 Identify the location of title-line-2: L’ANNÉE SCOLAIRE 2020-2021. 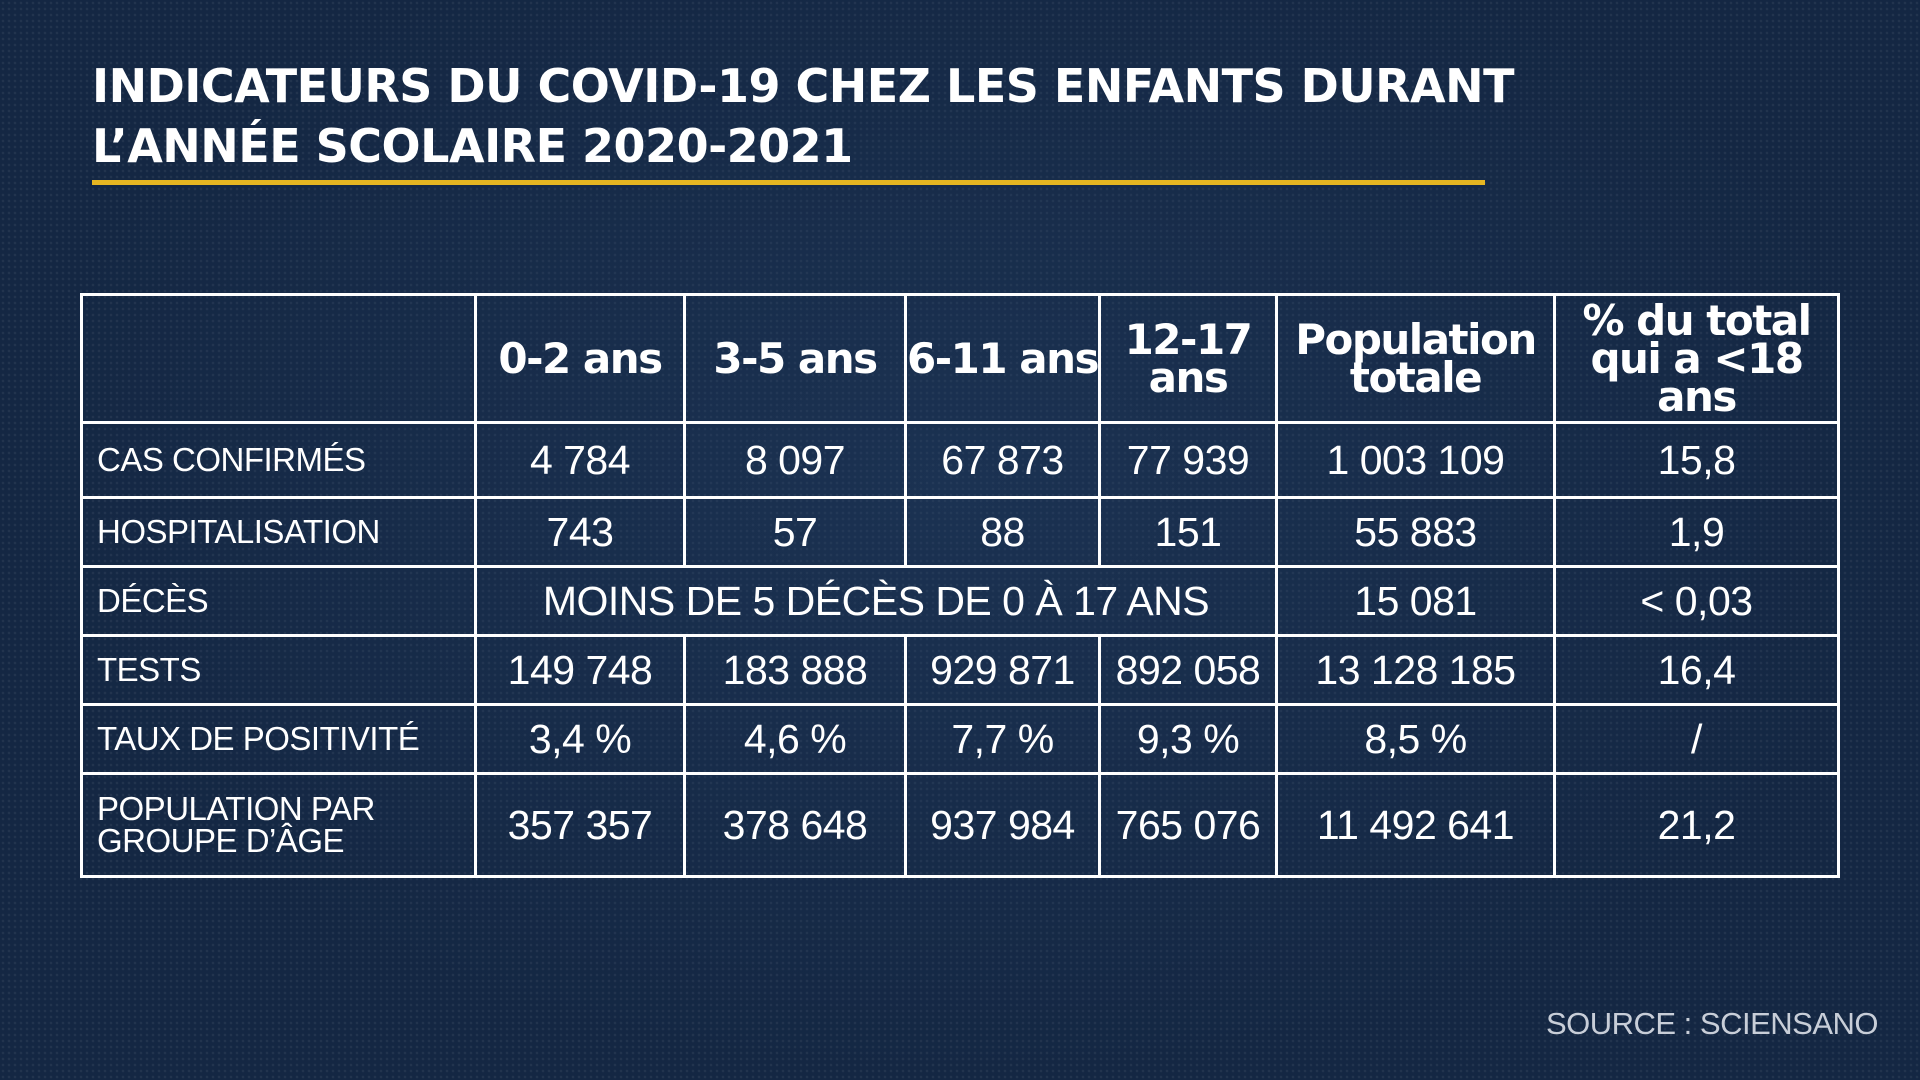
(472, 146).